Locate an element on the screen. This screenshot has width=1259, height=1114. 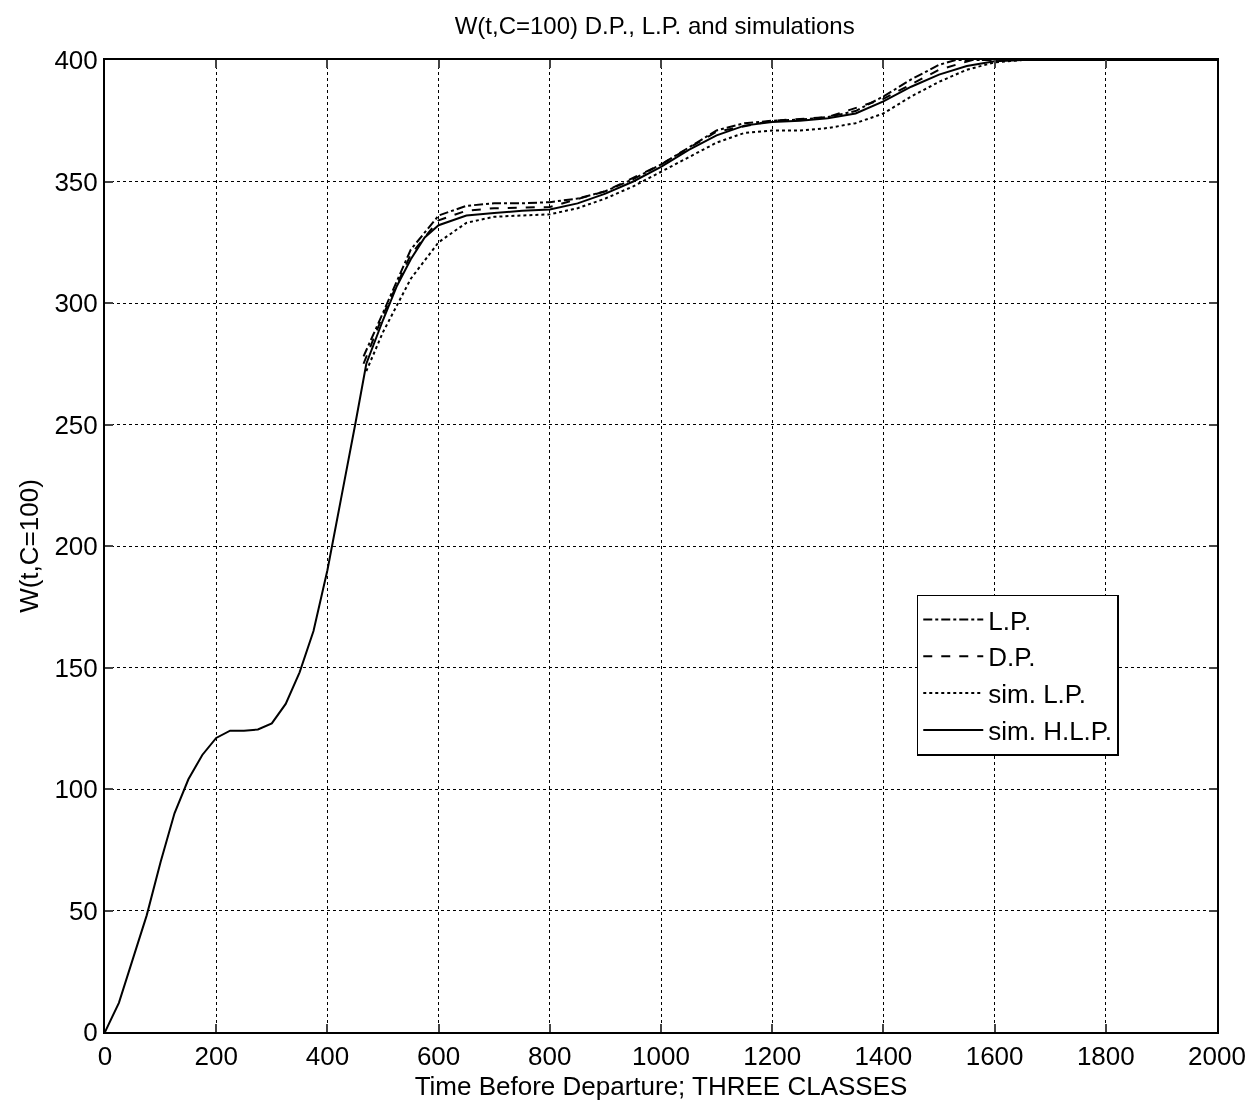
legend-label: L.P. is located at coordinates (1010, 620).